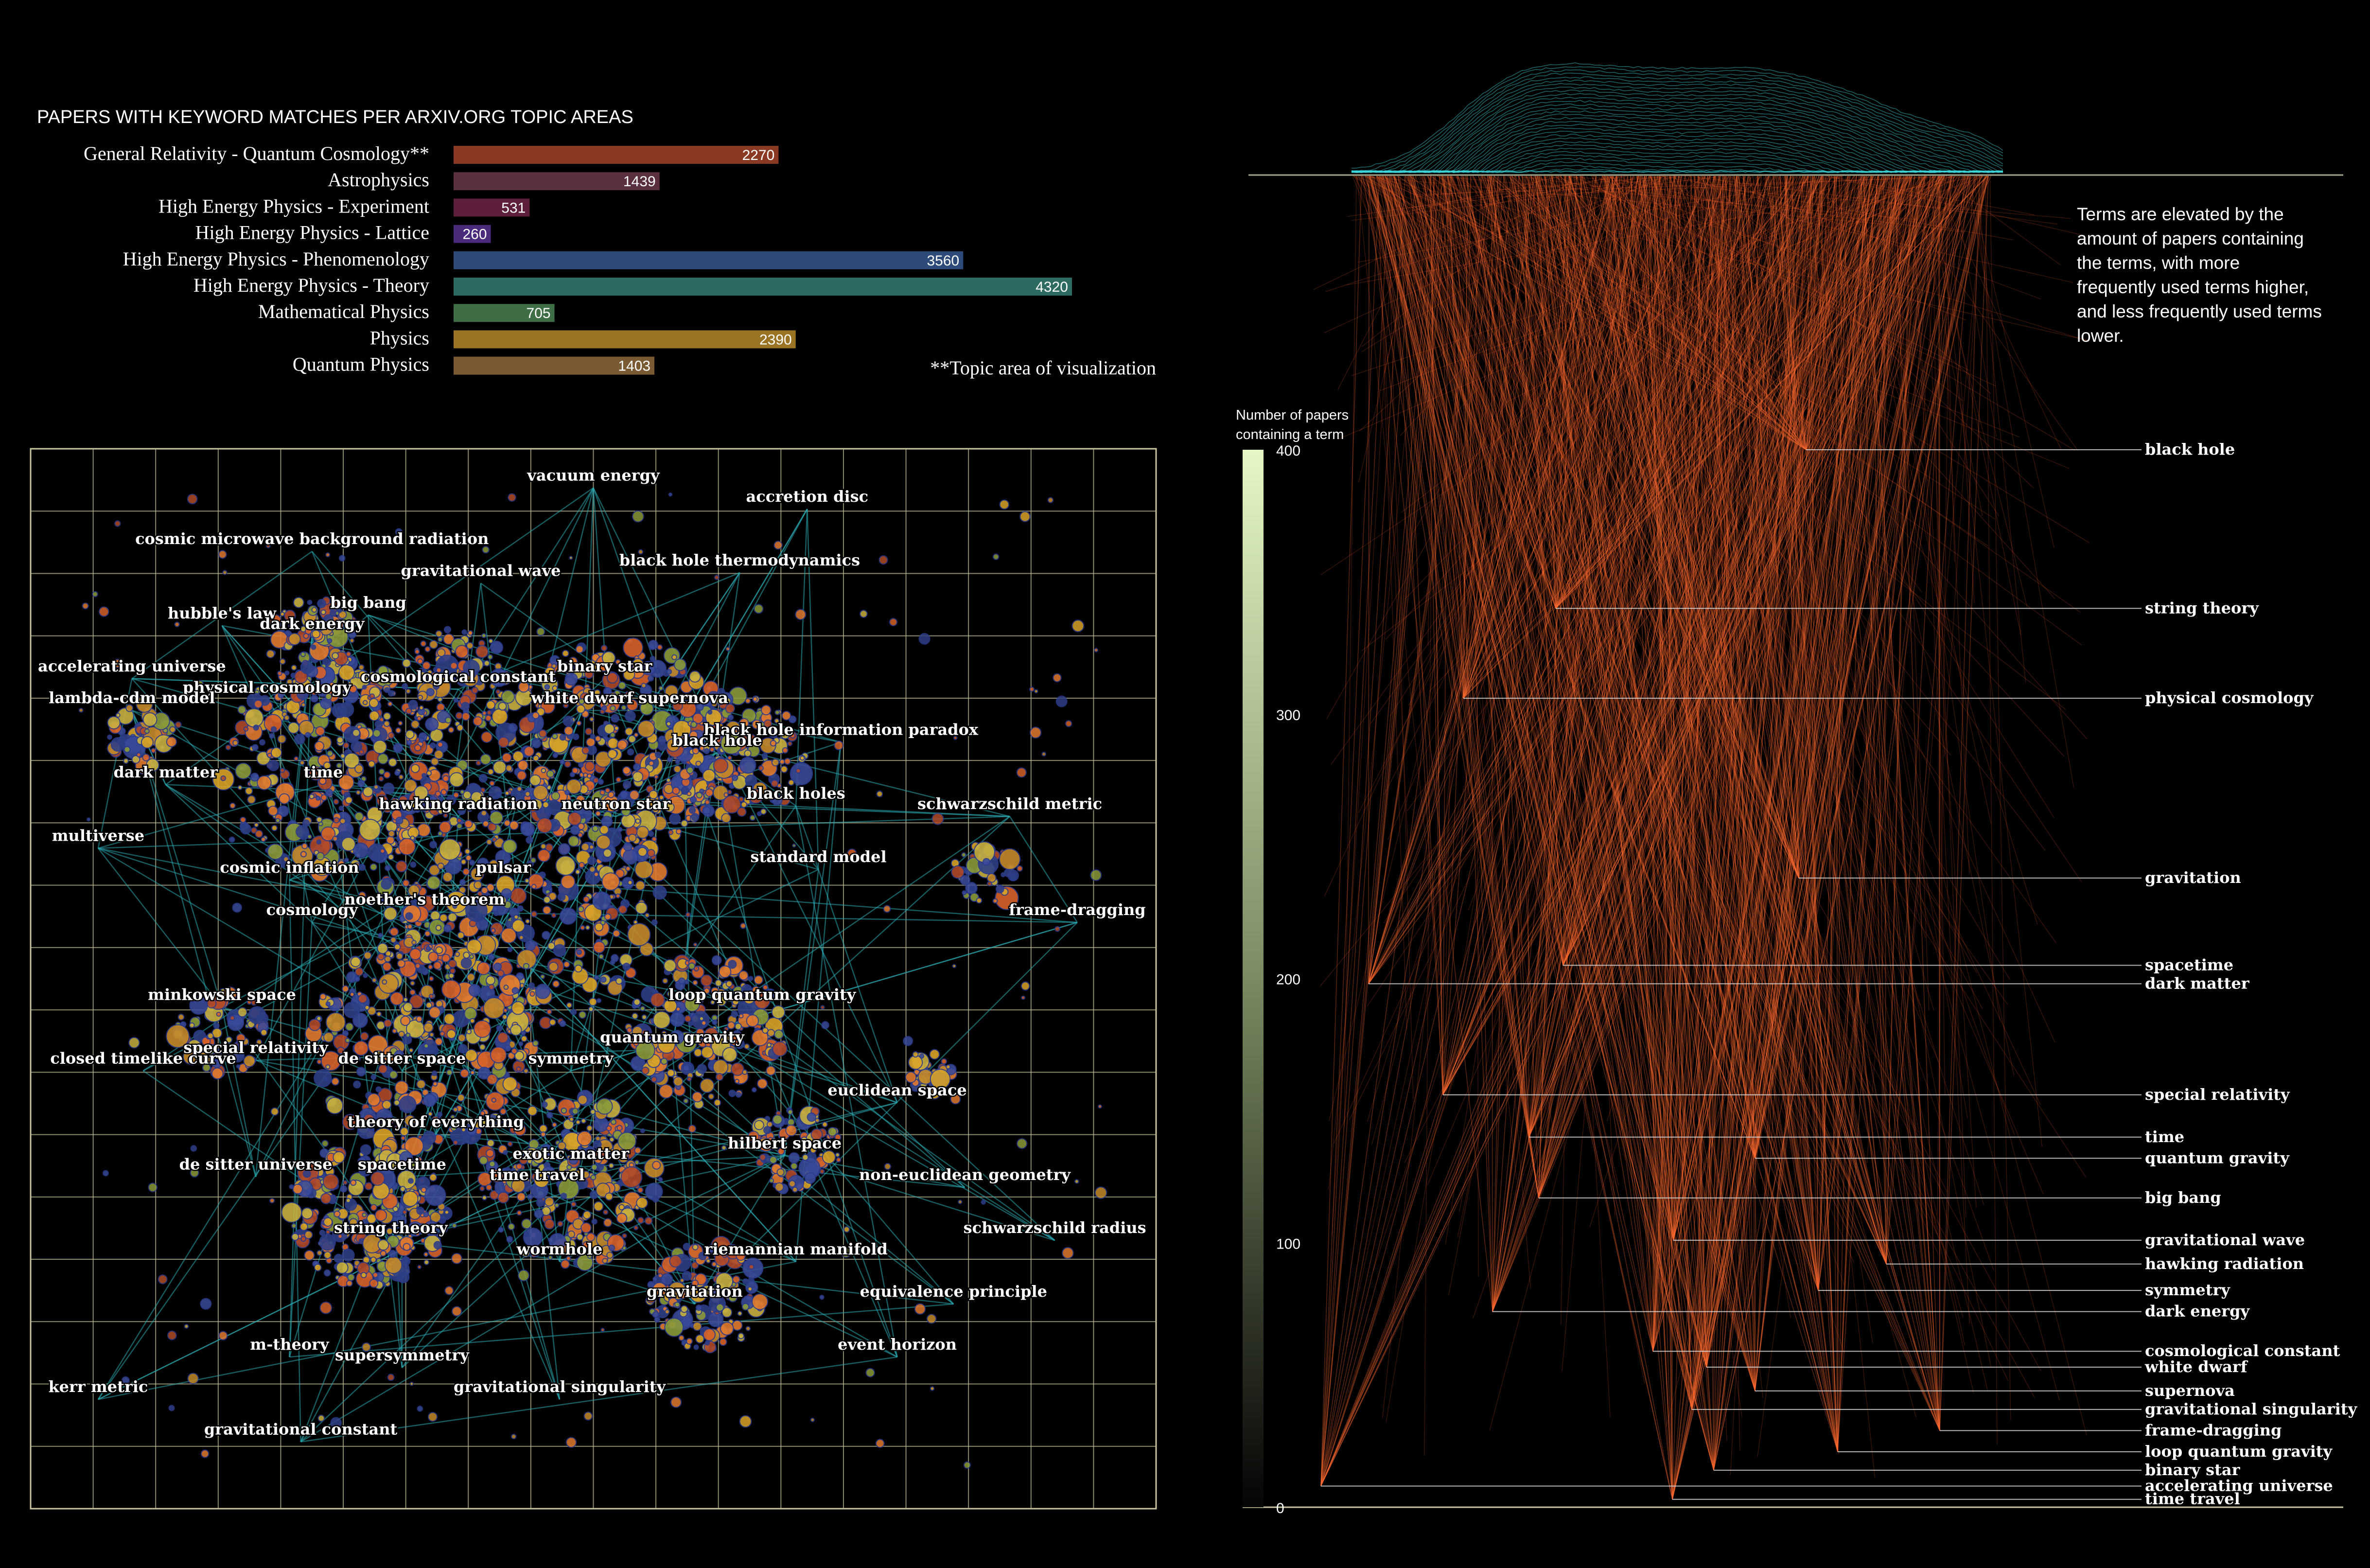  What do you see at coordinates (378, 180) in the screenshot?
I see `bar-category-label: Astrophysics` at bounding box center [378, 180].